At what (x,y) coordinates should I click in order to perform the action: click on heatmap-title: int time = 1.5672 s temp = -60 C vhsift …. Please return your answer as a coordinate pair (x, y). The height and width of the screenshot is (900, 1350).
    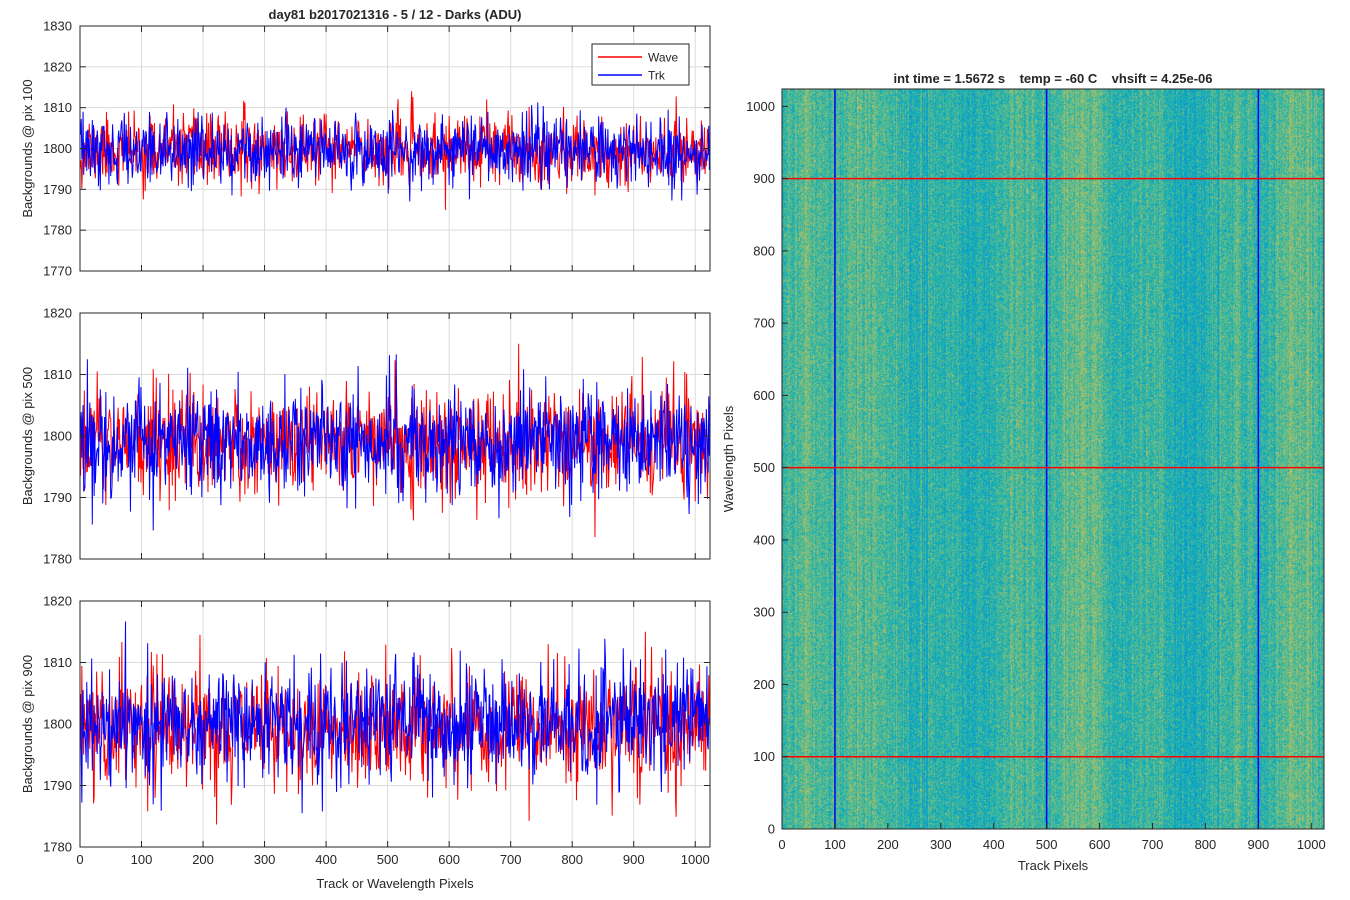
    Looking at the image, I should click on (1052, 78).